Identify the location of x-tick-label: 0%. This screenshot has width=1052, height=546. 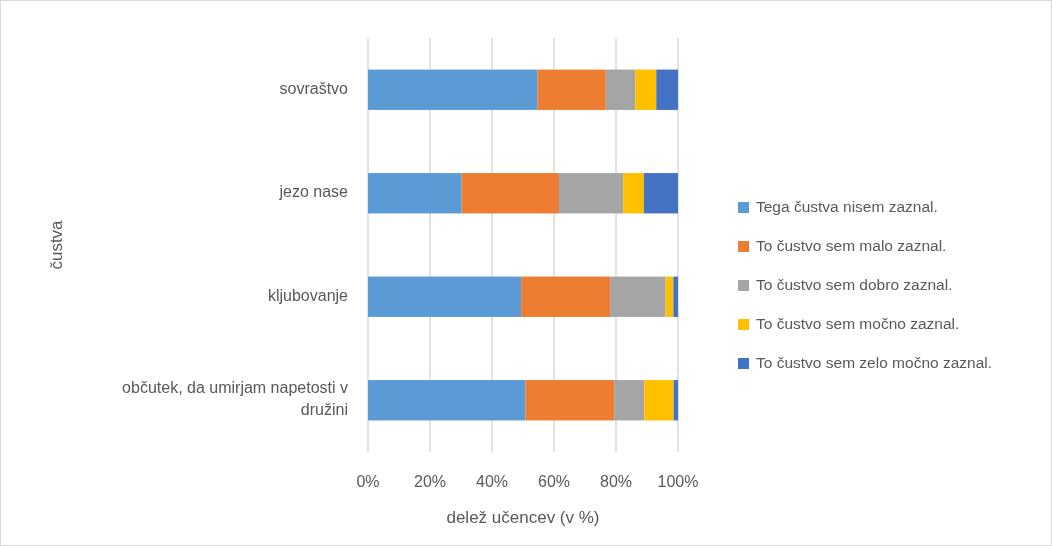
(368, 481).